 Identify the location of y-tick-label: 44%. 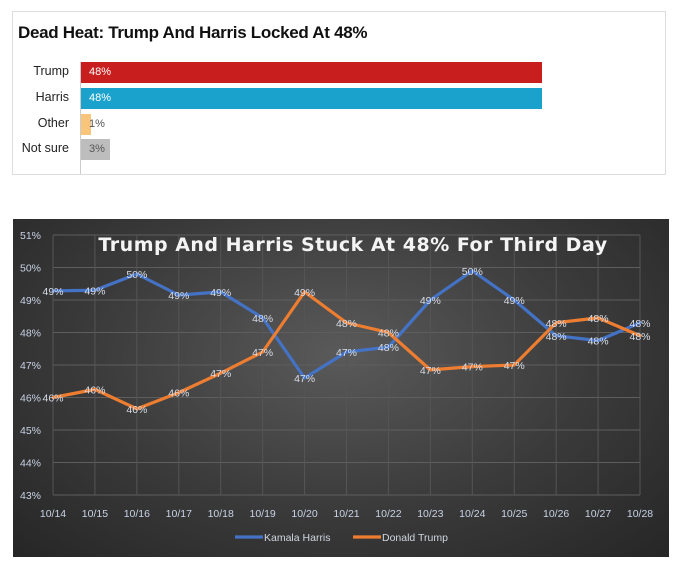
(30, 464).